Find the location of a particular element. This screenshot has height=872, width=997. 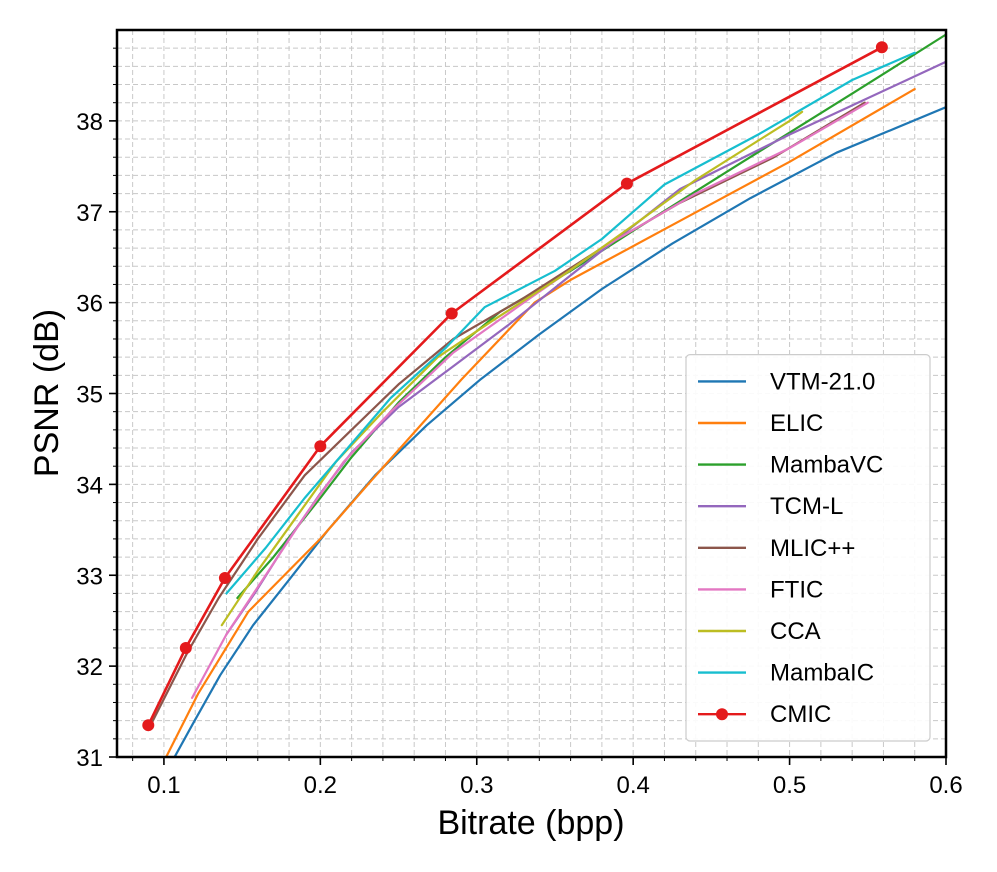

x-axis-label: Bitrate (bpp) is located at coordinates (530, 823).